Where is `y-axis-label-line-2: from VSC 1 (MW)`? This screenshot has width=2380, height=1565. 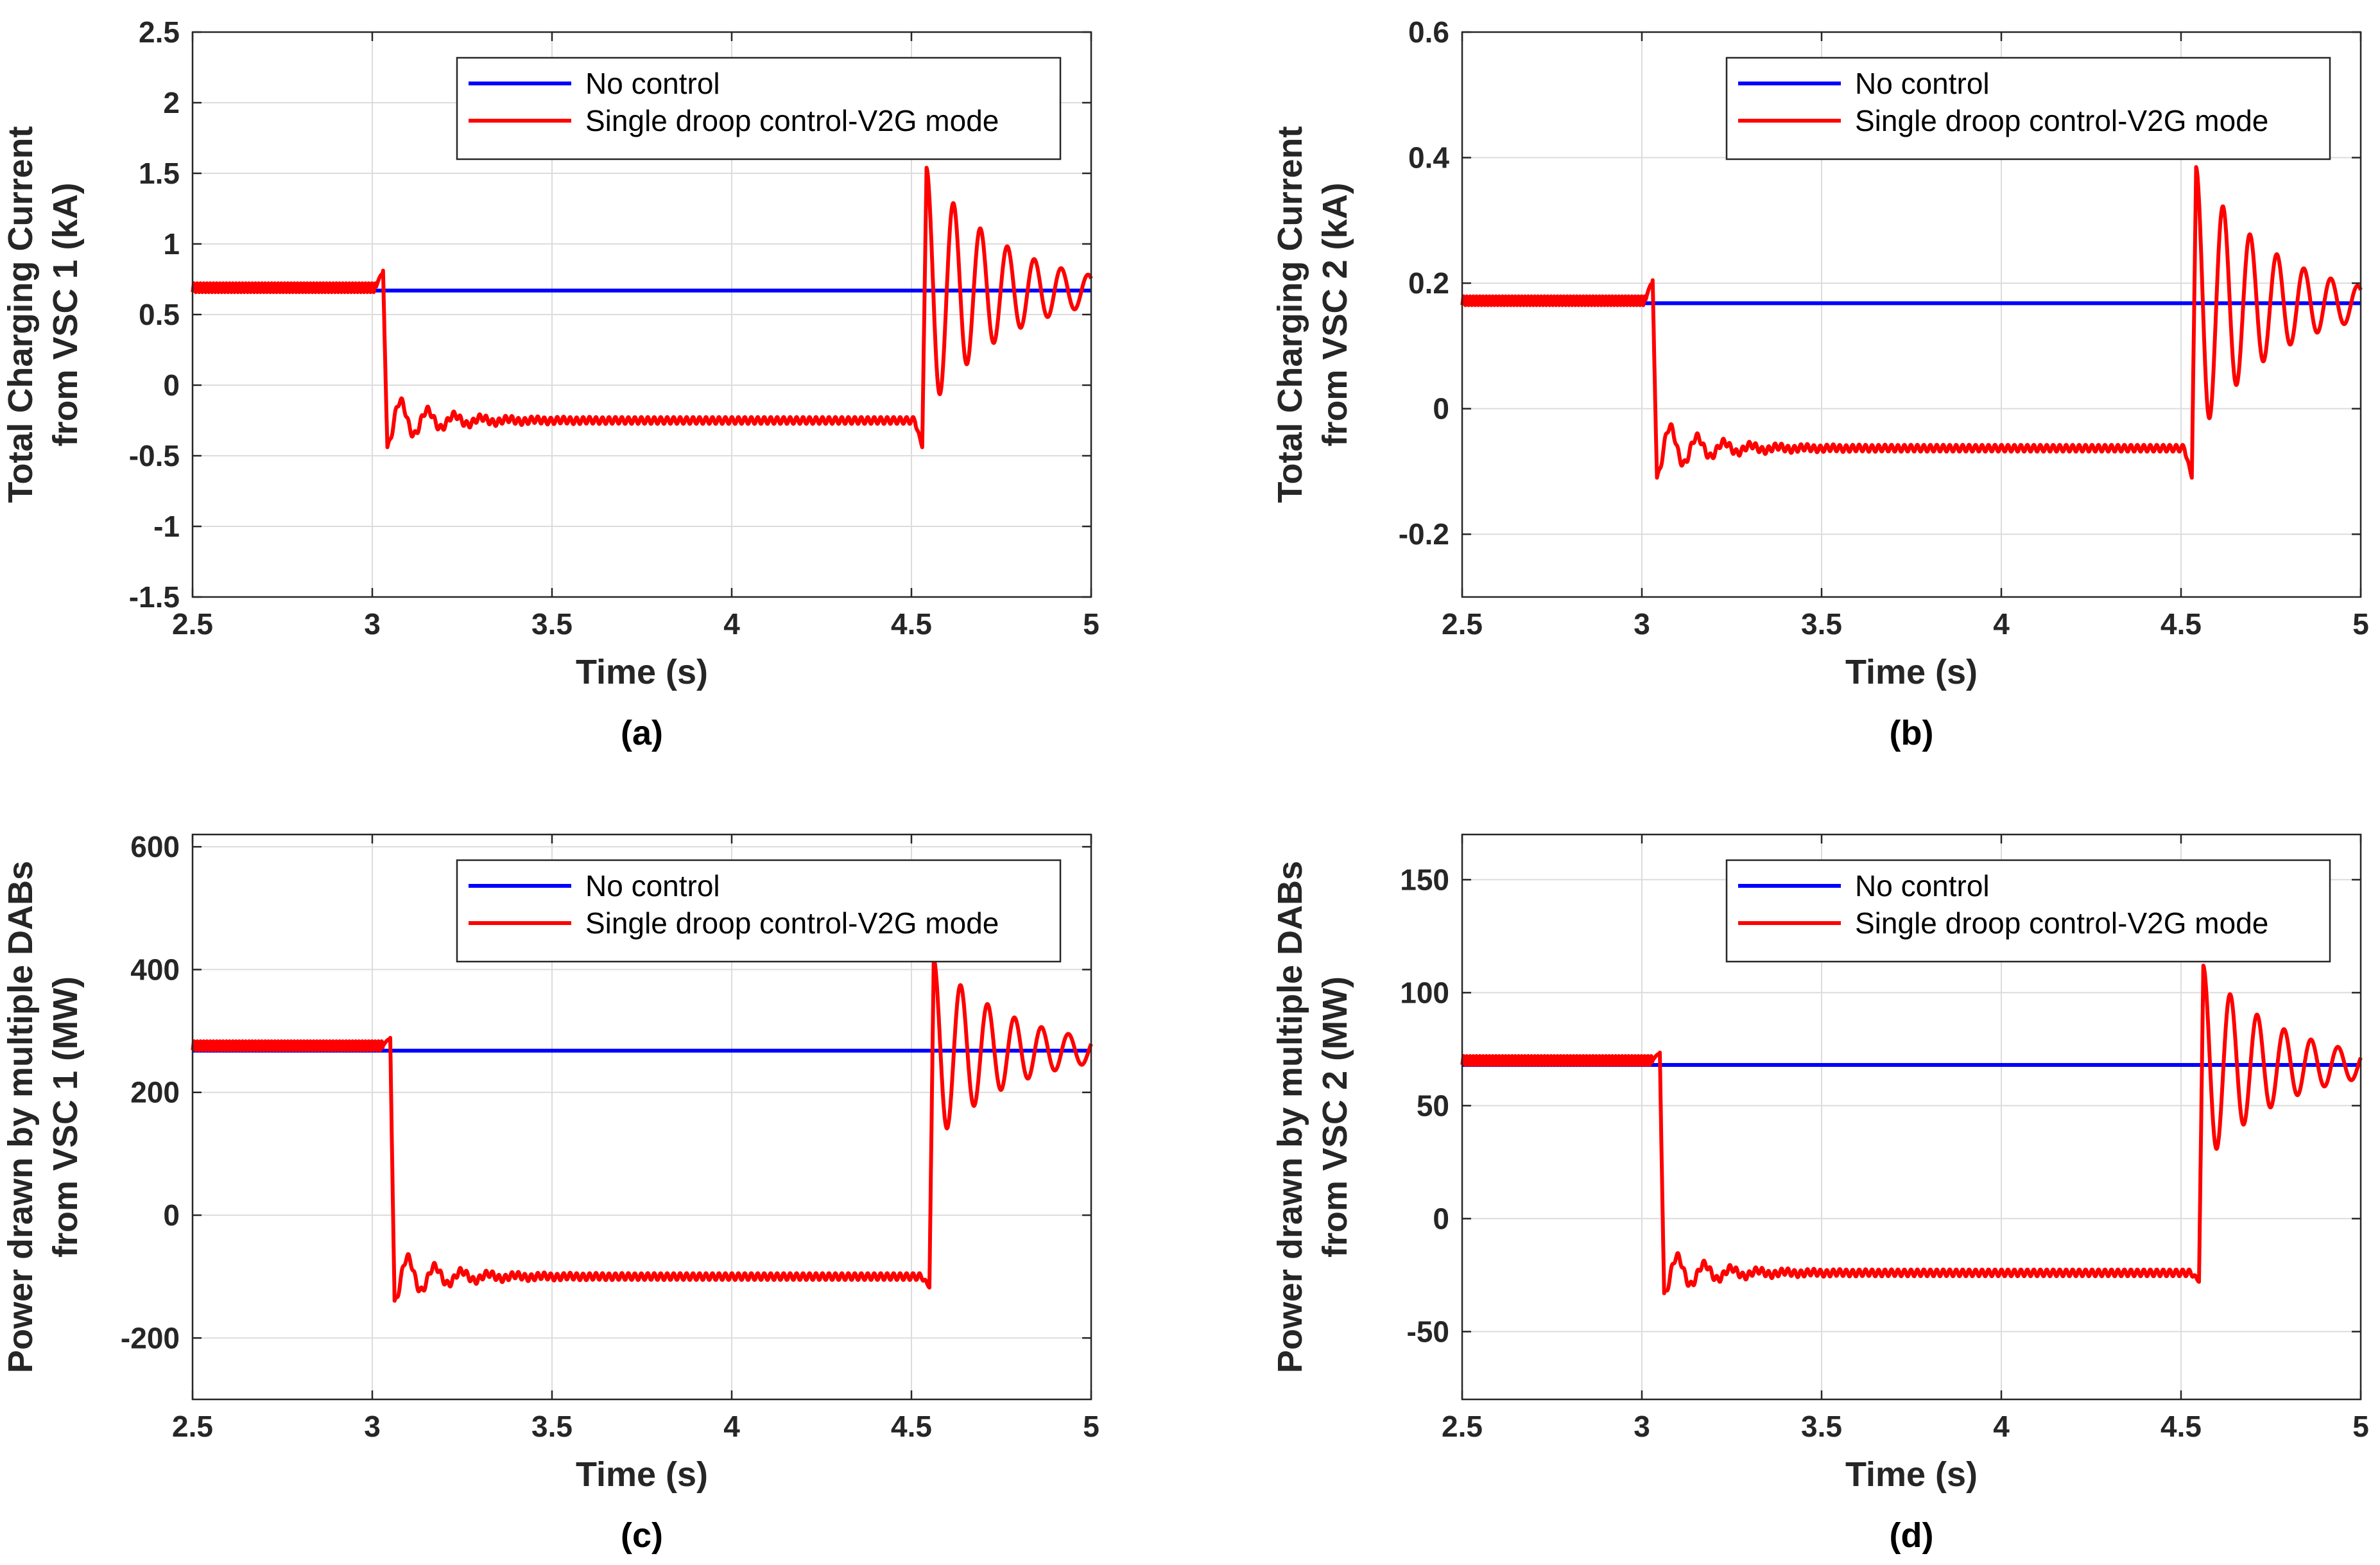 y-axis-label-line-2: from VSC 1 (MW) is located at coordinates (65, 1117).